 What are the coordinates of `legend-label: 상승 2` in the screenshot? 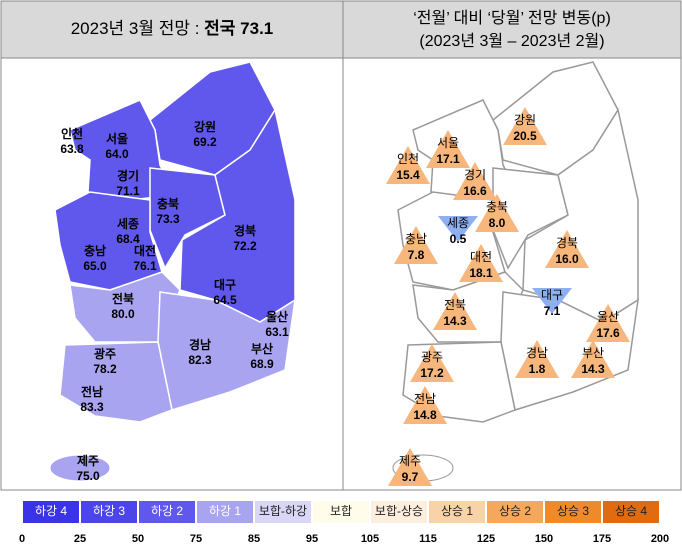 It's located at (515, 511).